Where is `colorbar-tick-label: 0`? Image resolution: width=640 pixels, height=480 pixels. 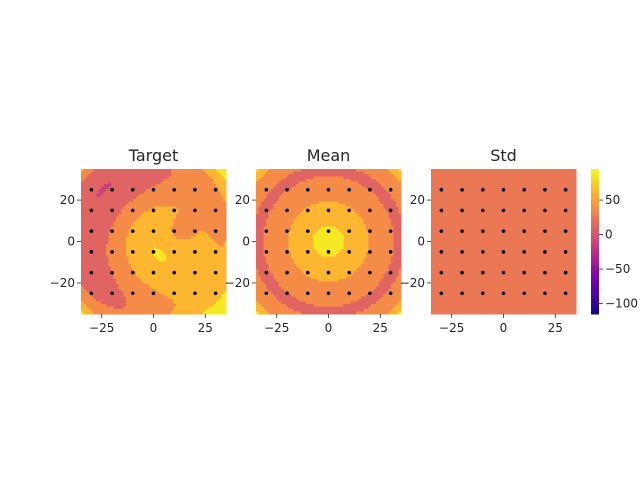 colorbar-tick-label: 0 is located at coordinates (609, 235).